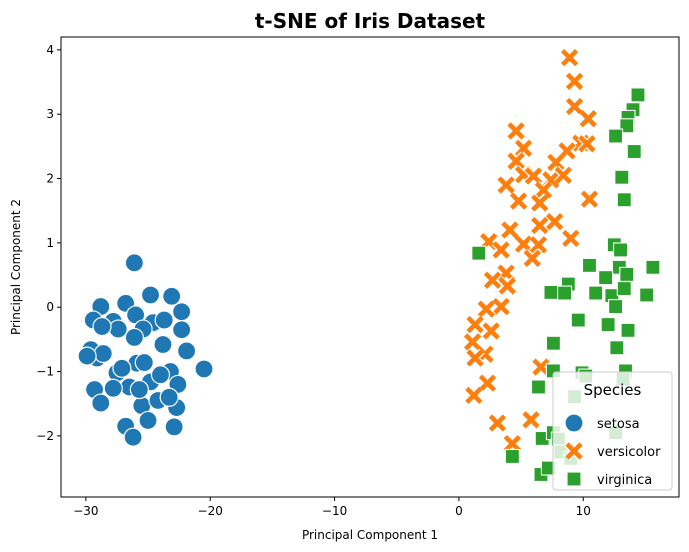 This screenshot has height=552, width=689. Describe the element at coordinates (45, 436) in the screenshot. I see `y-tick-label: −2` at that location.